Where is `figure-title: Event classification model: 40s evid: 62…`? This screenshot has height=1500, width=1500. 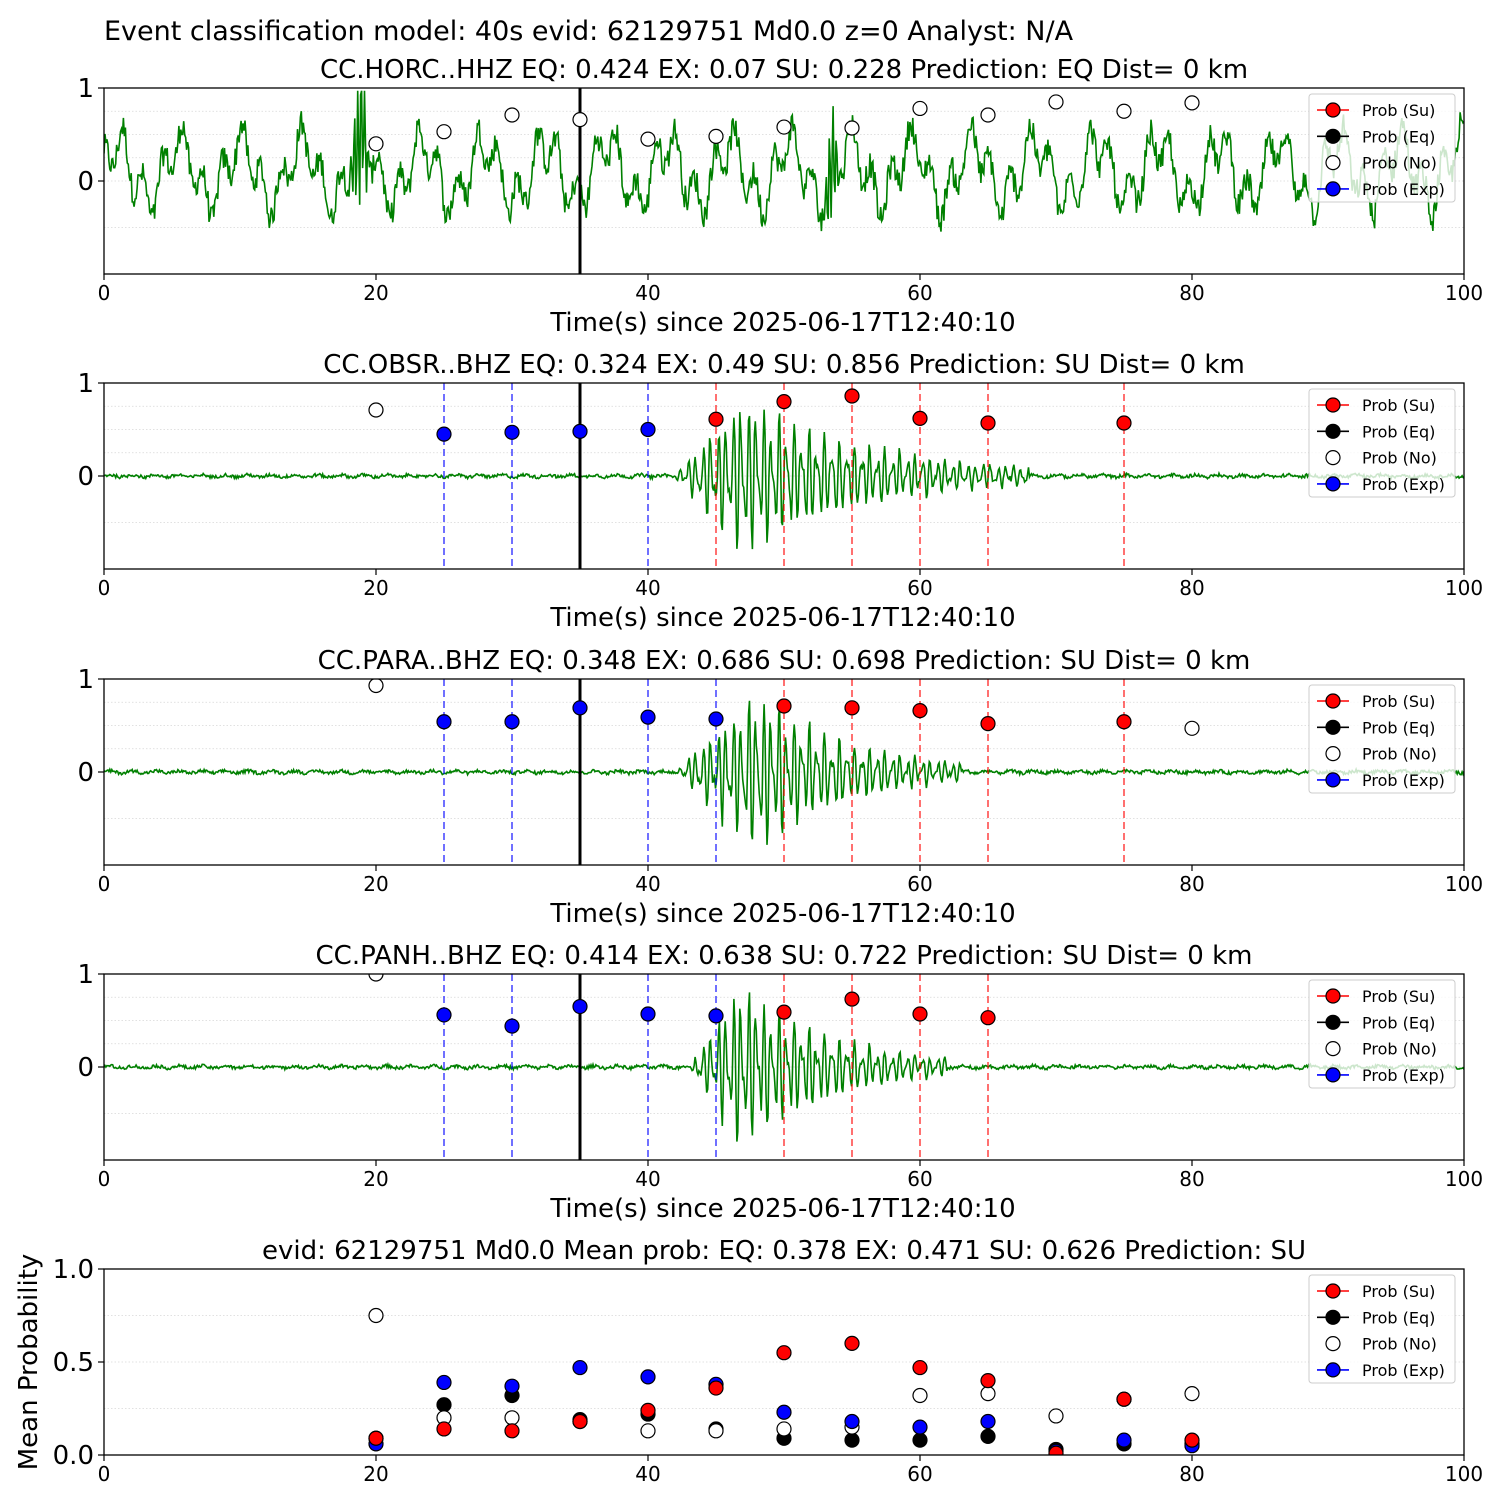 figure-title: Event classification model: 40s evid: 62… is located at coordinates (589, 31).